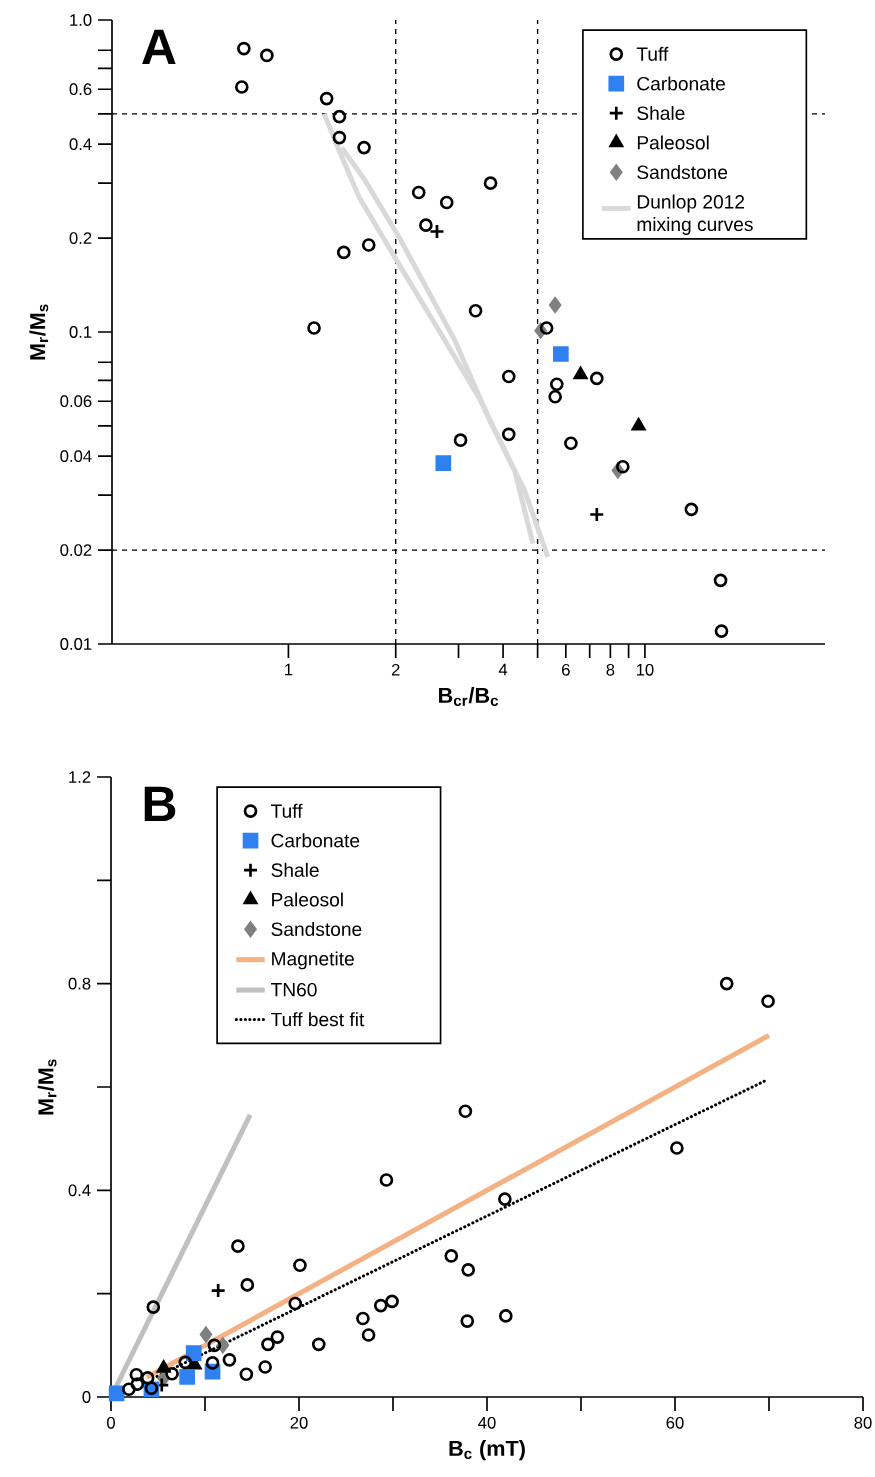 The width and height of the screenshot is (875, 1477). Describe the element at coordinates (610, 669) in the screenshot. I see `x-tick-label: 8` at that location.